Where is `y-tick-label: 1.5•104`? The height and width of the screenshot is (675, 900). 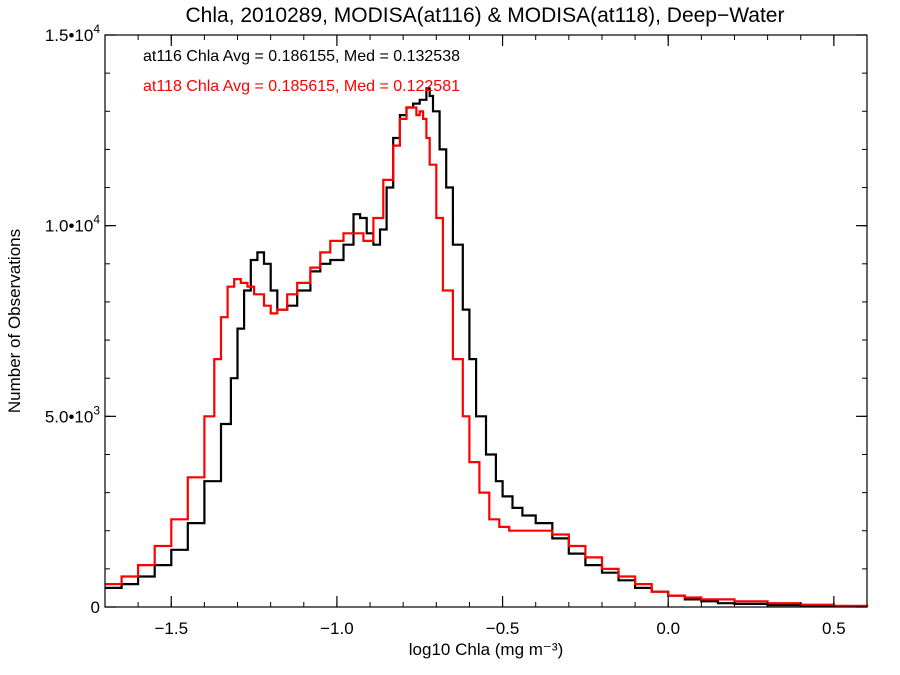
y-tick-label: 1.5•104 is located at coordinates (73, 33).